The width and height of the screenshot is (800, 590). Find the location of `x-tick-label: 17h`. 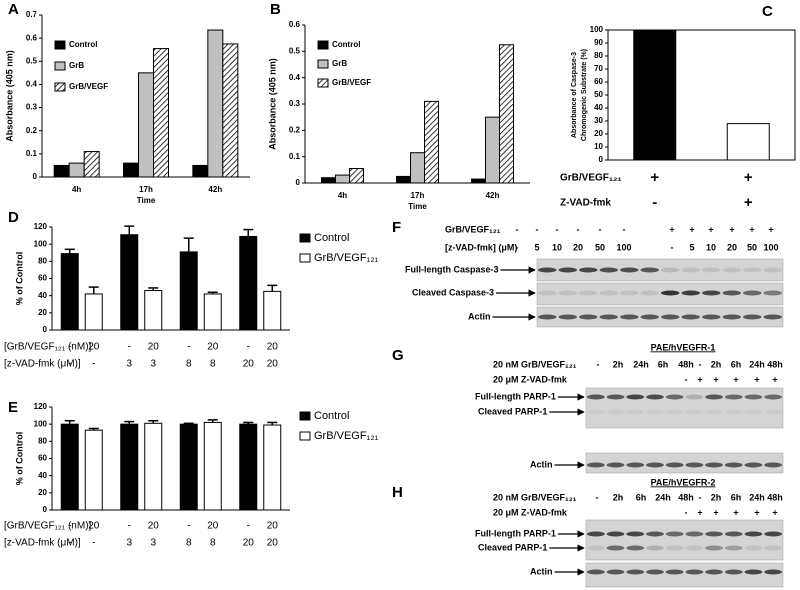

x-tick-label: 17h is located at coordinates (418, 195).